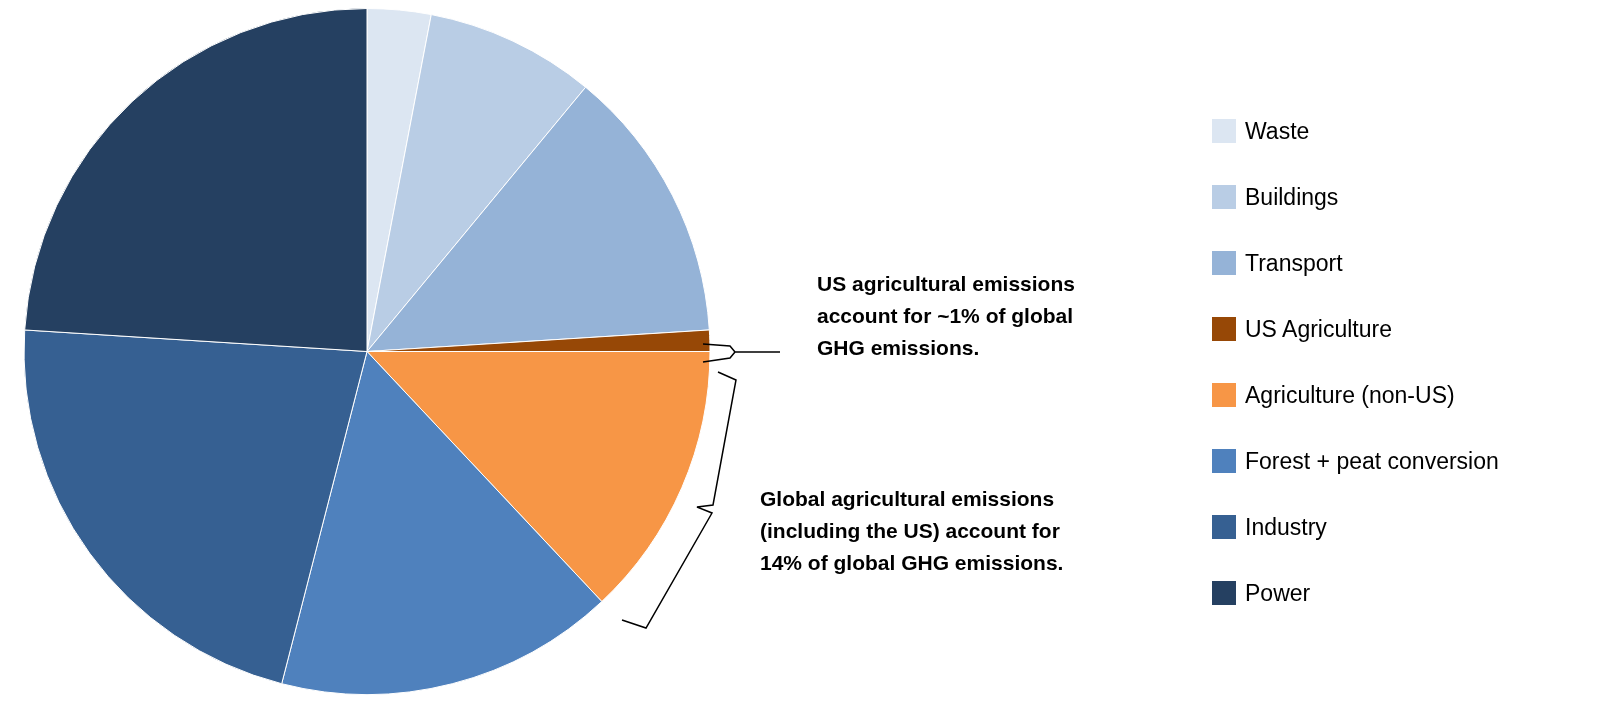 This screenshot has width=1612, height=703. Describe the element at coordinates (1319, 329) in the screenshot. I see `legend-label: US Agriculture` at that location.